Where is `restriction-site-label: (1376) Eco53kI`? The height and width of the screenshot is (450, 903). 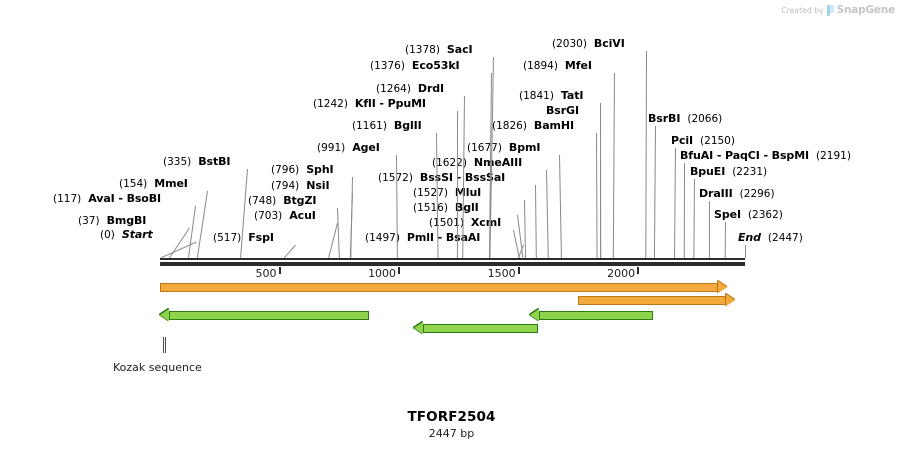
restriction-site-label: (1376) Eco53kI is located at coordinates (415, 66).